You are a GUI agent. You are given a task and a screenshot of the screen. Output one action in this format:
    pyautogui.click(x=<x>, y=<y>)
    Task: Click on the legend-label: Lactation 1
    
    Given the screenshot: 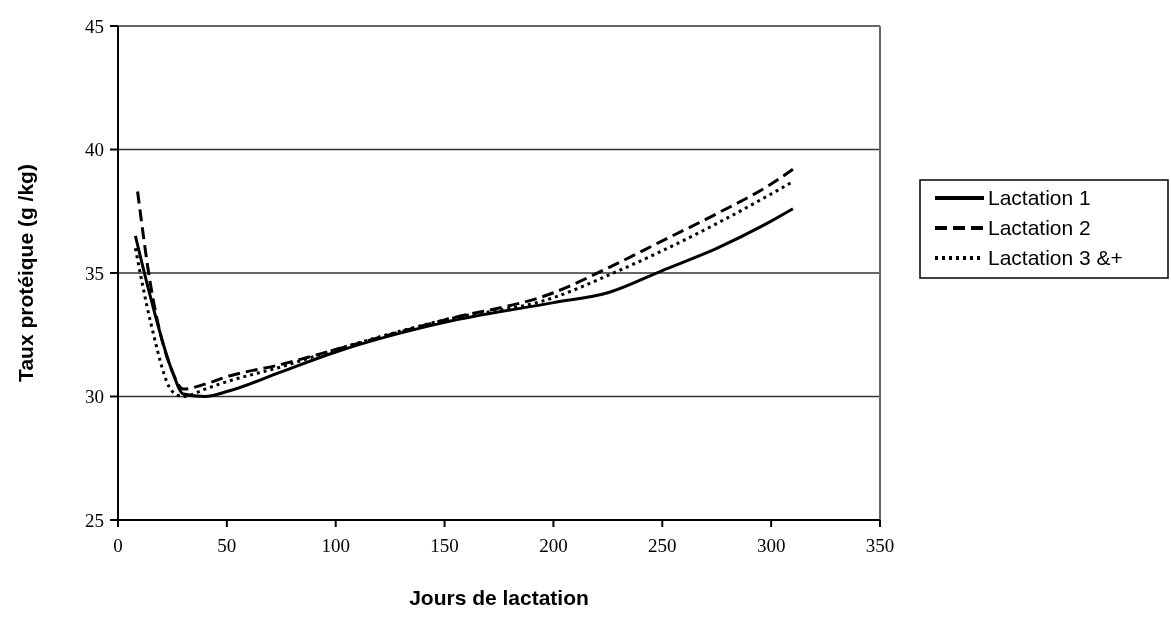 What is the action you would take?
    pyautogui.click(x=1039, y=198)
    